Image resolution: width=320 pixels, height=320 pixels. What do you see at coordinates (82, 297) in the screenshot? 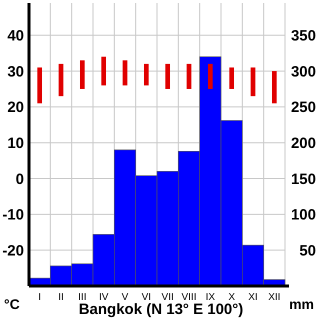
I see `x-tick-label: III` at bounding box center [82, 297].